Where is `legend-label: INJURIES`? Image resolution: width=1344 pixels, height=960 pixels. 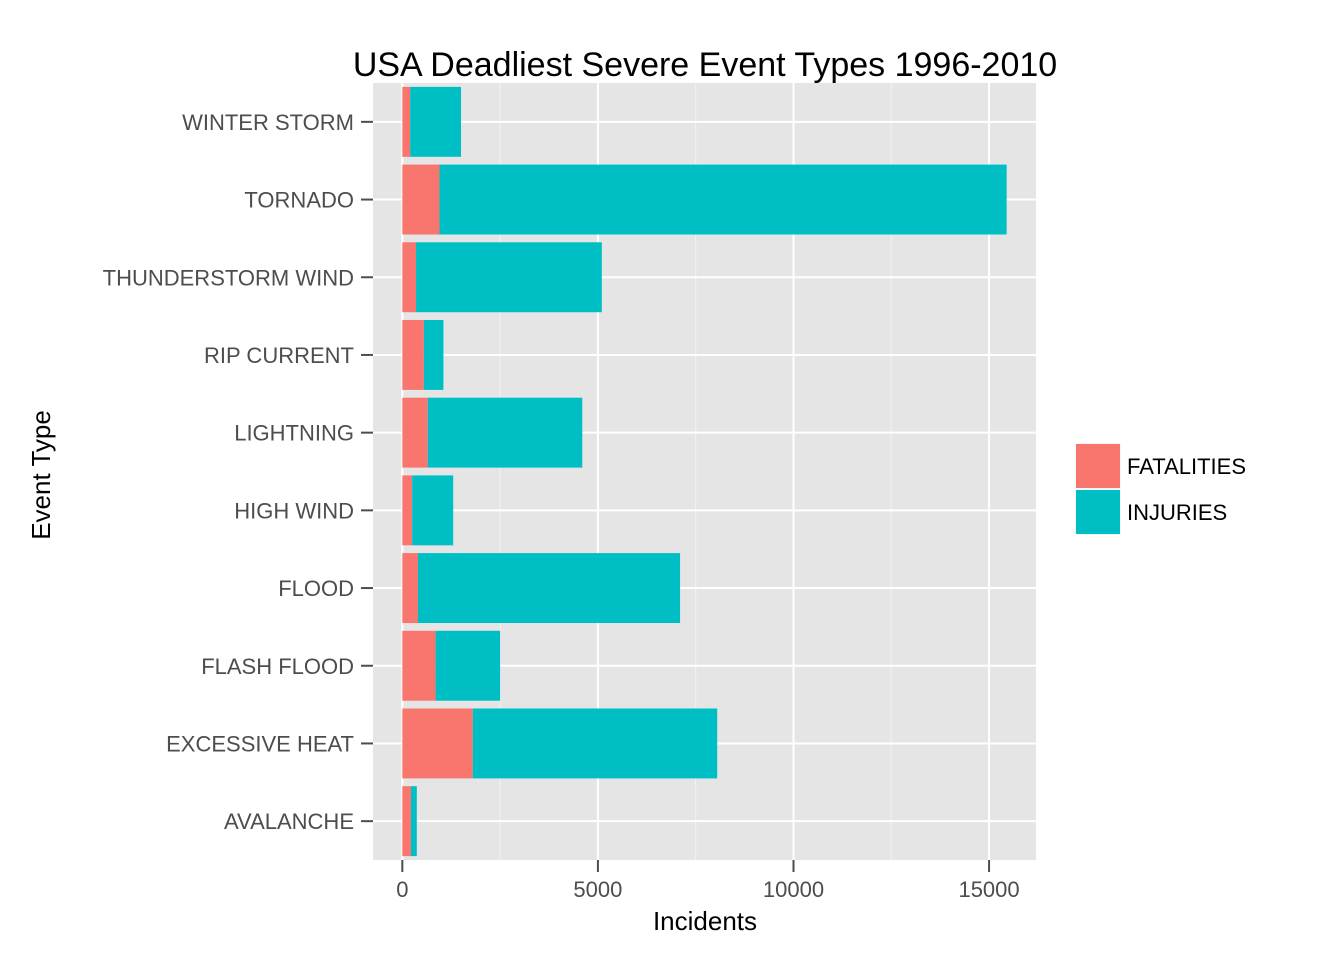
legend-label: INJURIES is located at coordinates (1177, 512).